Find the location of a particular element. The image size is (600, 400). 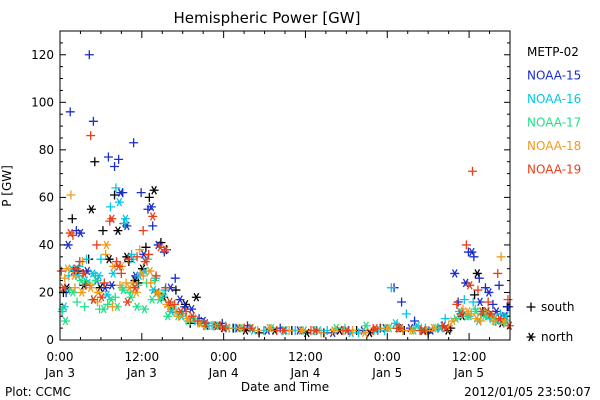

y-tick-label: 100 is located at coordinates (42, 102).